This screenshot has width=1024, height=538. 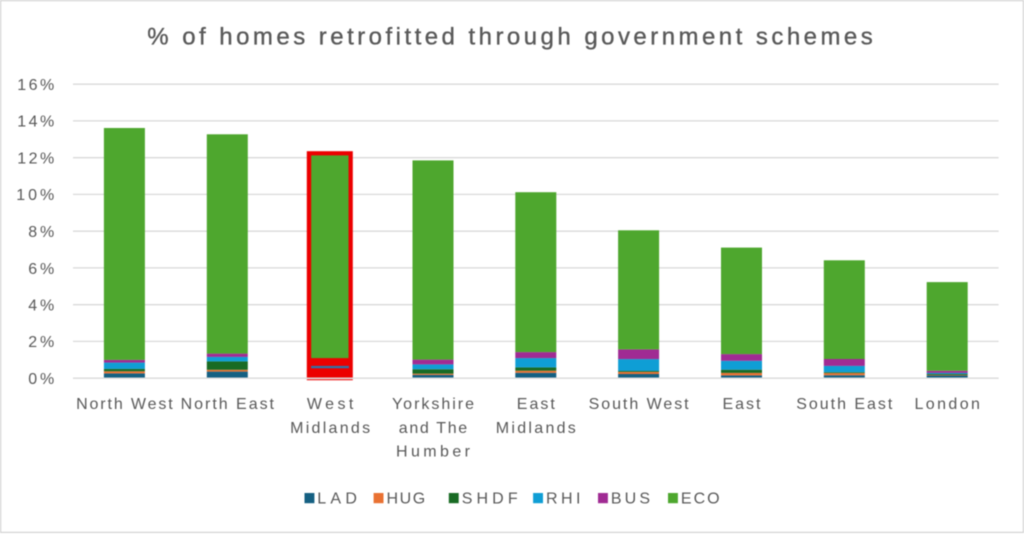 I want to click on svg-text: 10%, so click(x=35, y=195).